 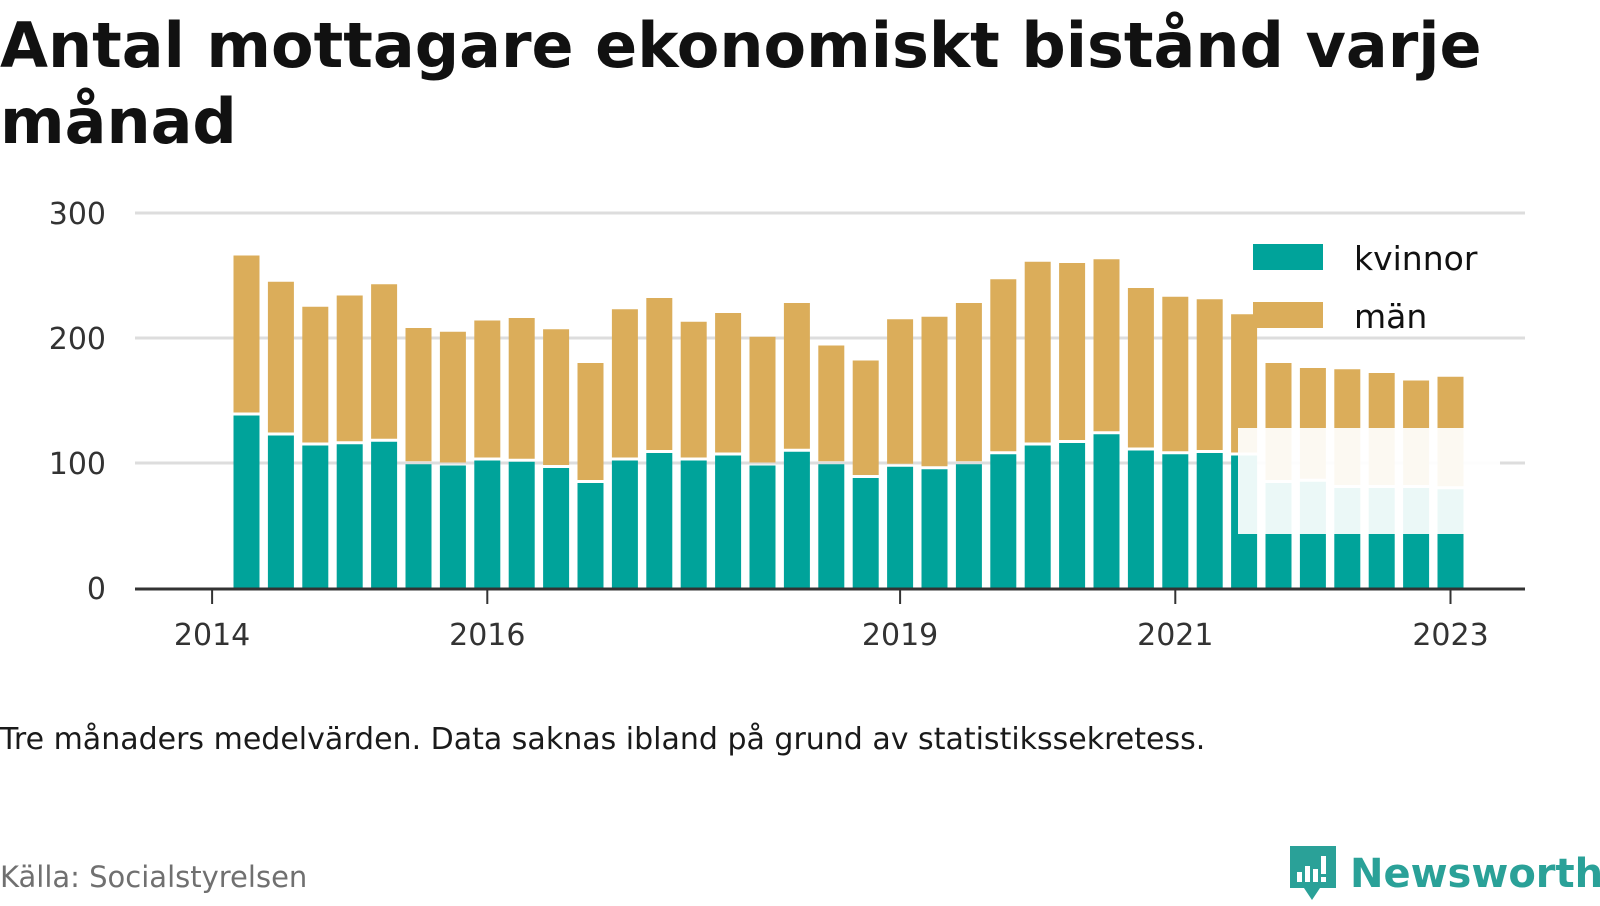 What do you see at coordinates (1175, 635) in the screenshot?
I see `x-tick-label: 2021` at bounding box center [1175, 635].